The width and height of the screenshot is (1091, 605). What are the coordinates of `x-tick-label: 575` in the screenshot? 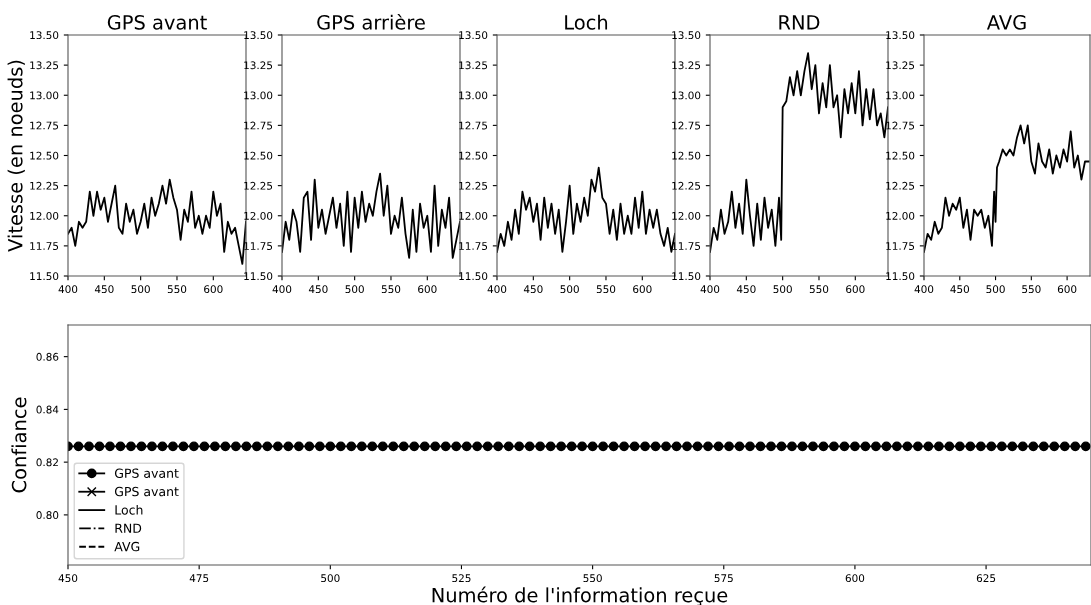 It's located at (723, 578).